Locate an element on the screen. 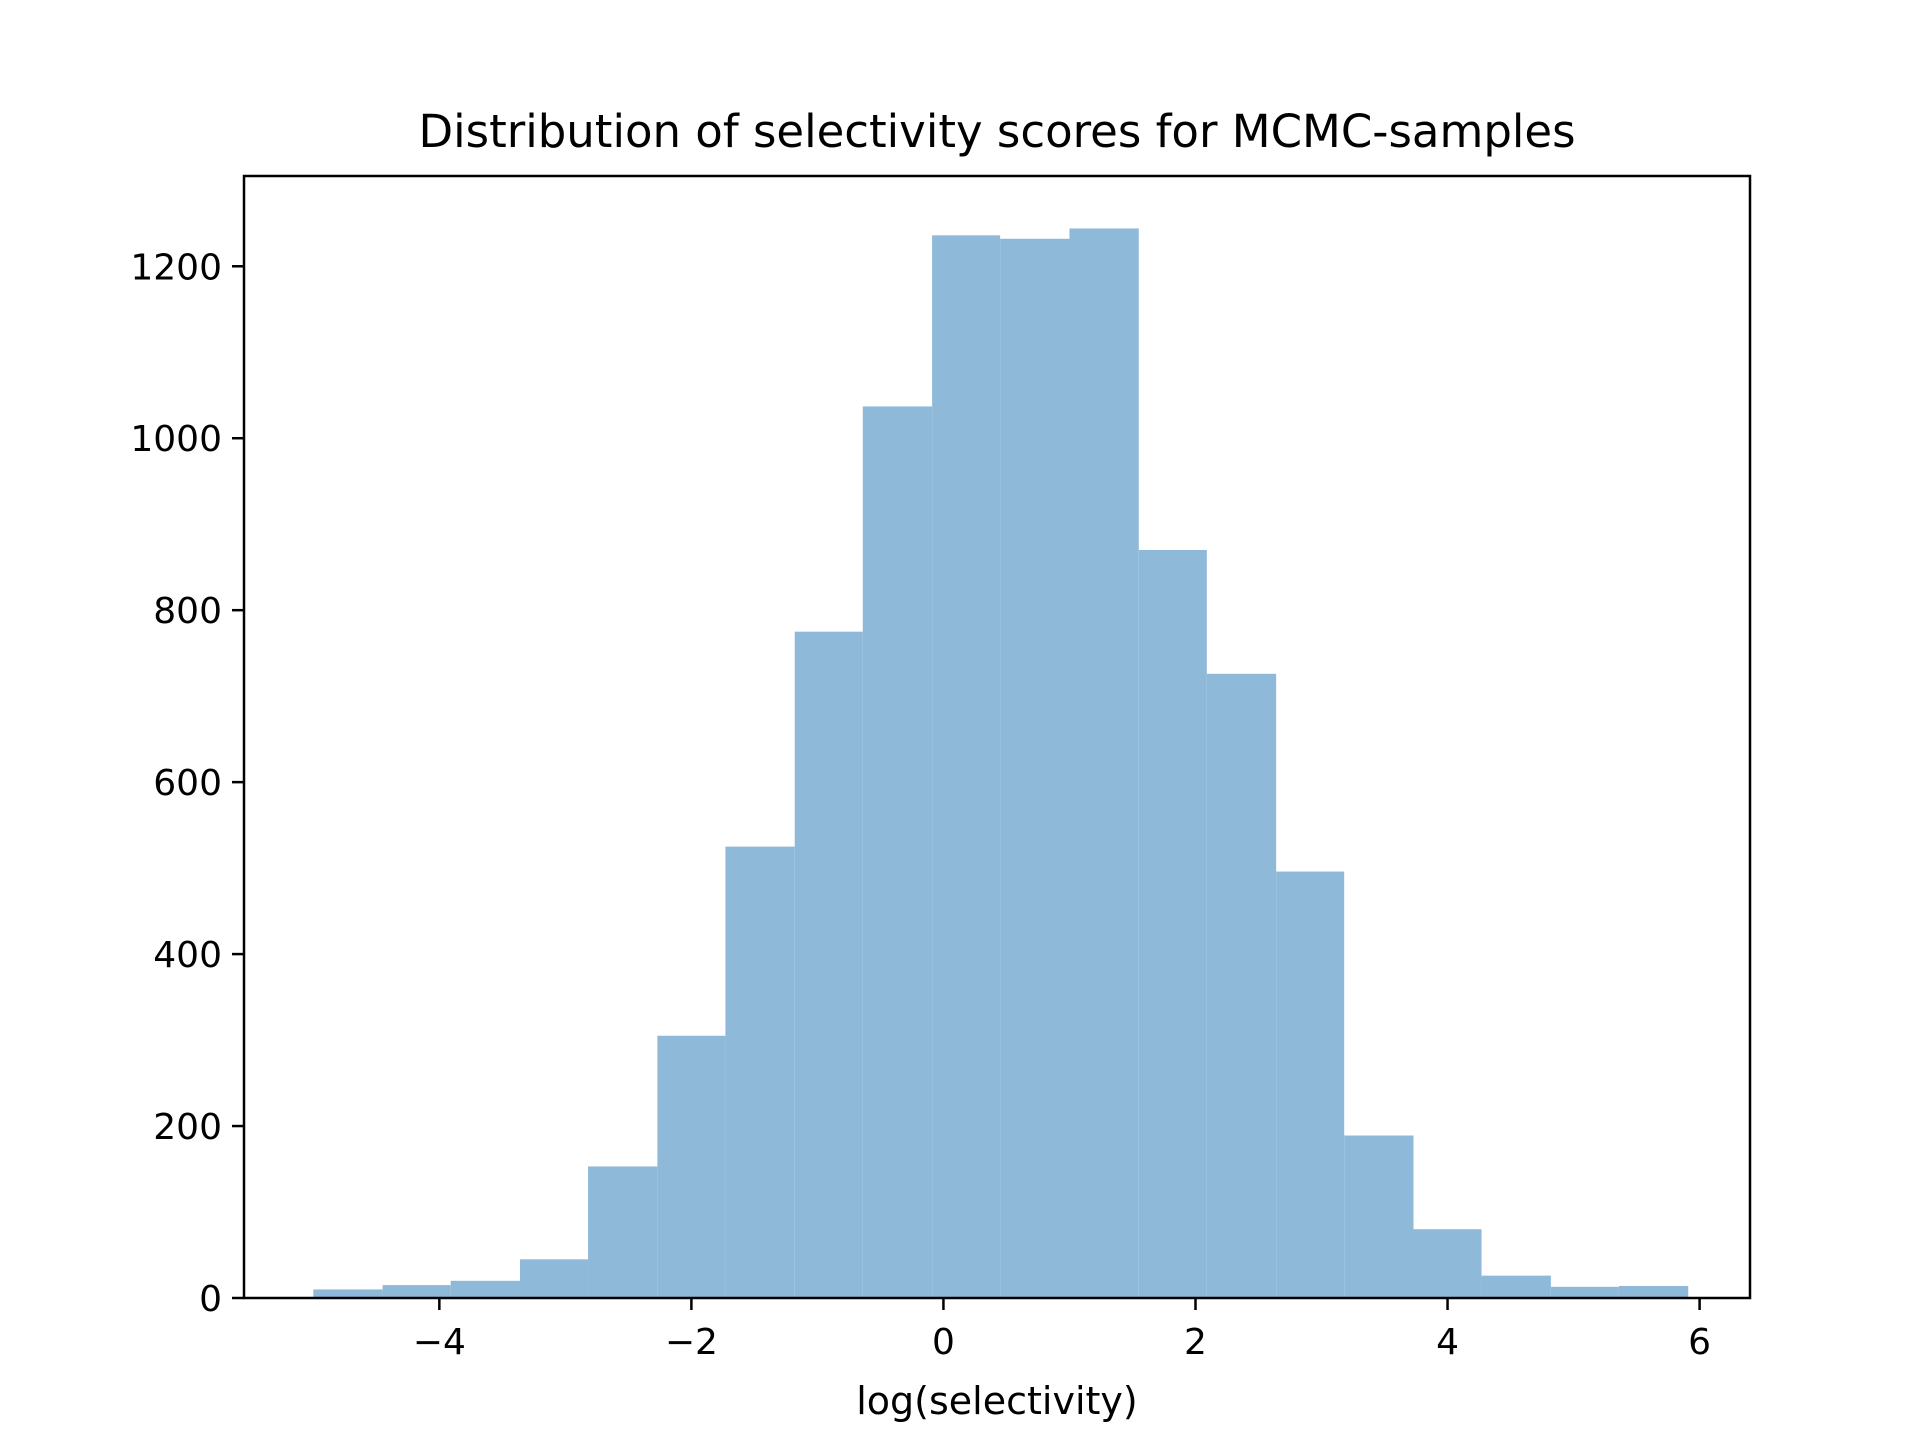 The image size is (1920, 1440). x-tick-label: 4 is located at coordinates (1447, 1342).